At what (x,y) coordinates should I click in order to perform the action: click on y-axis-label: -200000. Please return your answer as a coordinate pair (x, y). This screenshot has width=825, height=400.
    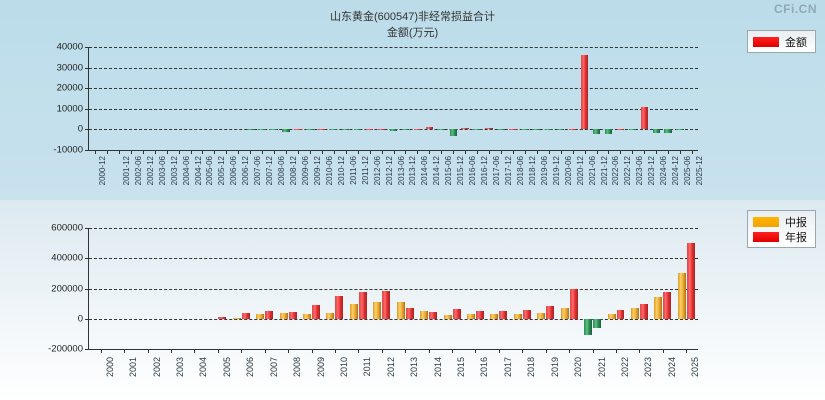
    Looking at the image, I should click on (65, 349).